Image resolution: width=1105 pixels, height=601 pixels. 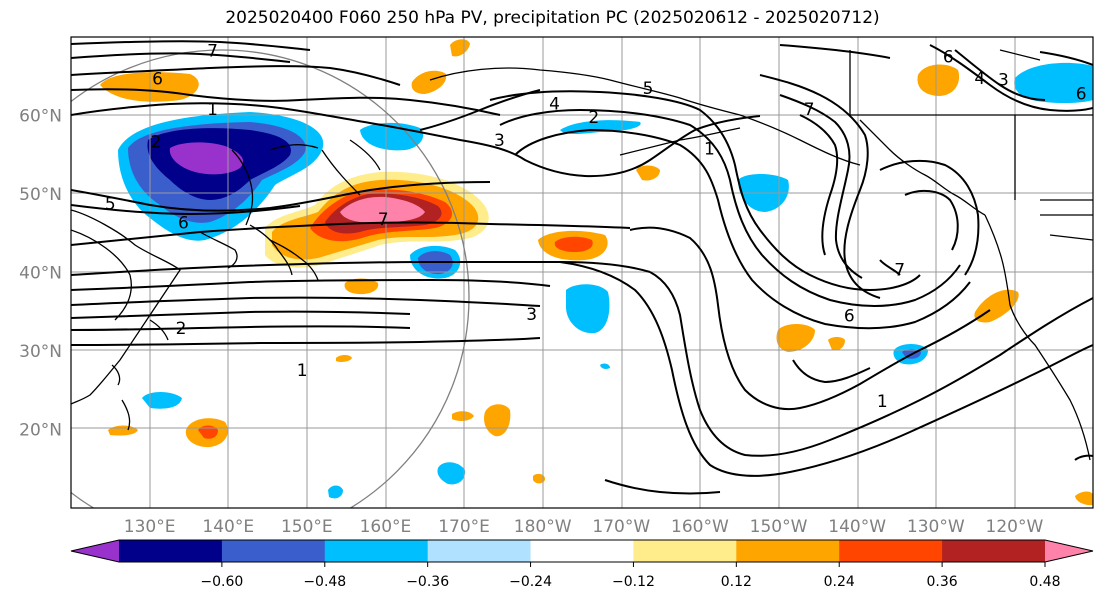 What do you see at coordinates (779, 527) in the screenshot?
I see `longitude-label: 150°W` at bounding box center [779, 527].